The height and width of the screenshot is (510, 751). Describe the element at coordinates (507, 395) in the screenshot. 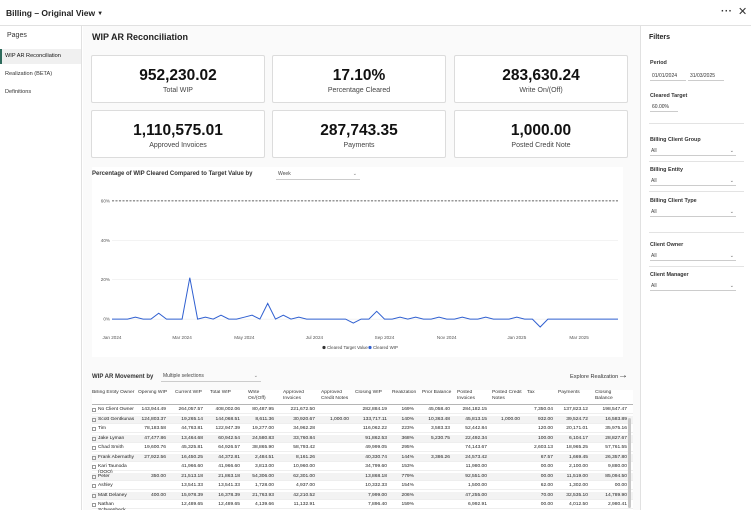

I see `column-header: Posted Credit Notes` at that location.